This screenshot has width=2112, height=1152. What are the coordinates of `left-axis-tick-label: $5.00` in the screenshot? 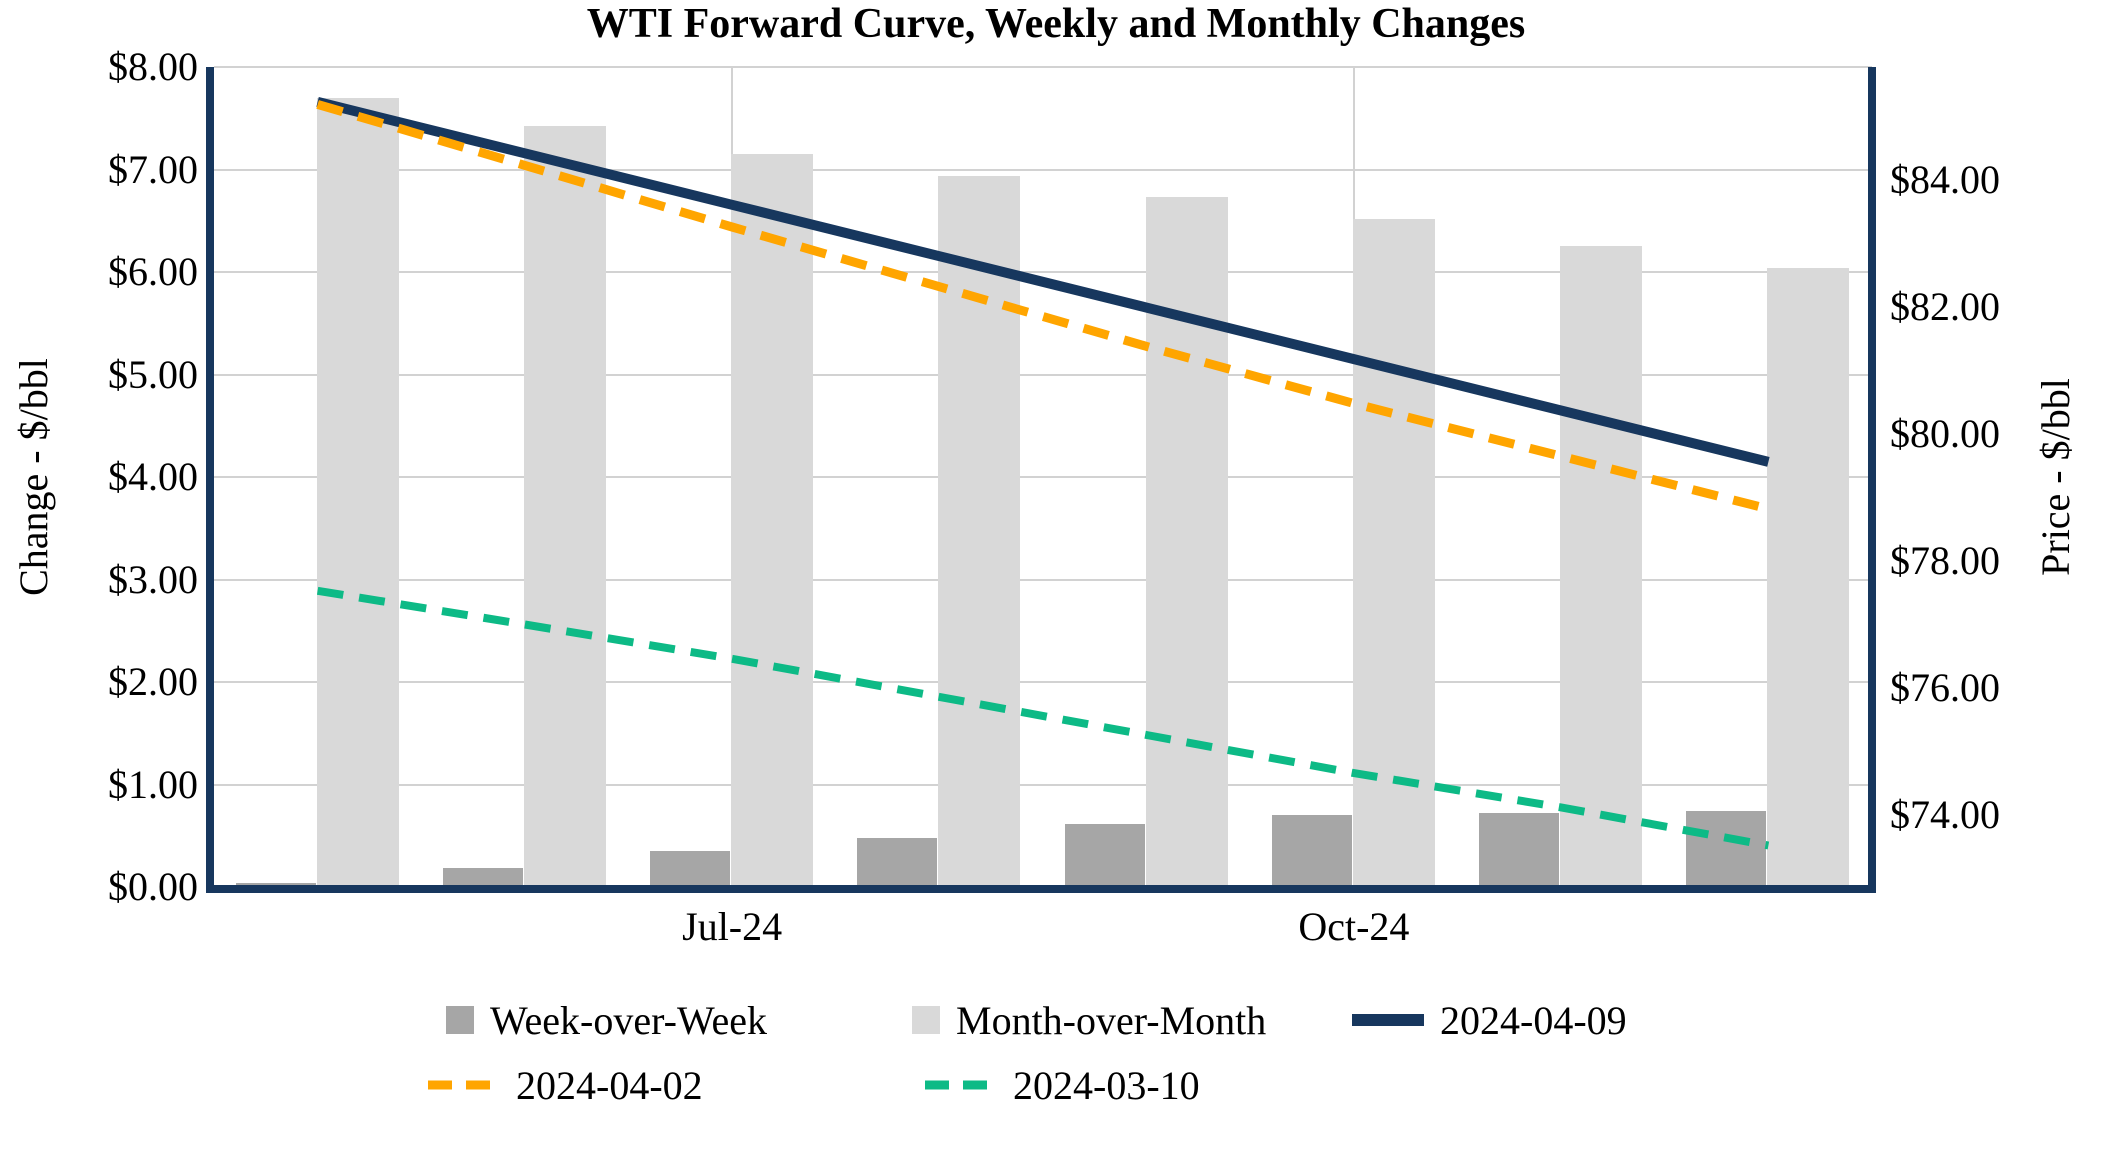 It's located at (153, 374).